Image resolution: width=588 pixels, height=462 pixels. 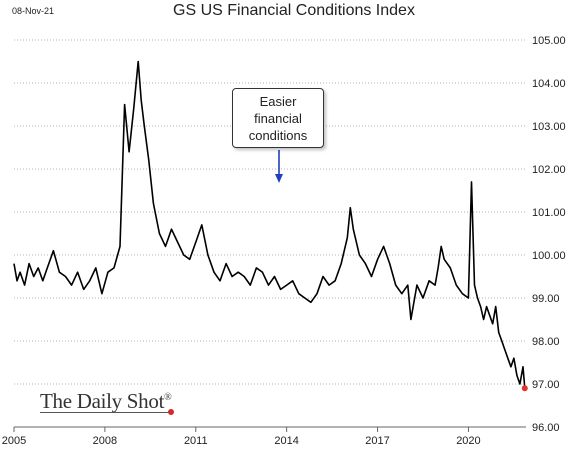 What do you see at coordinates (549, 256) in the screenshot?
I see `y-tick-label: 100.00` at bounding box center [549, 256].